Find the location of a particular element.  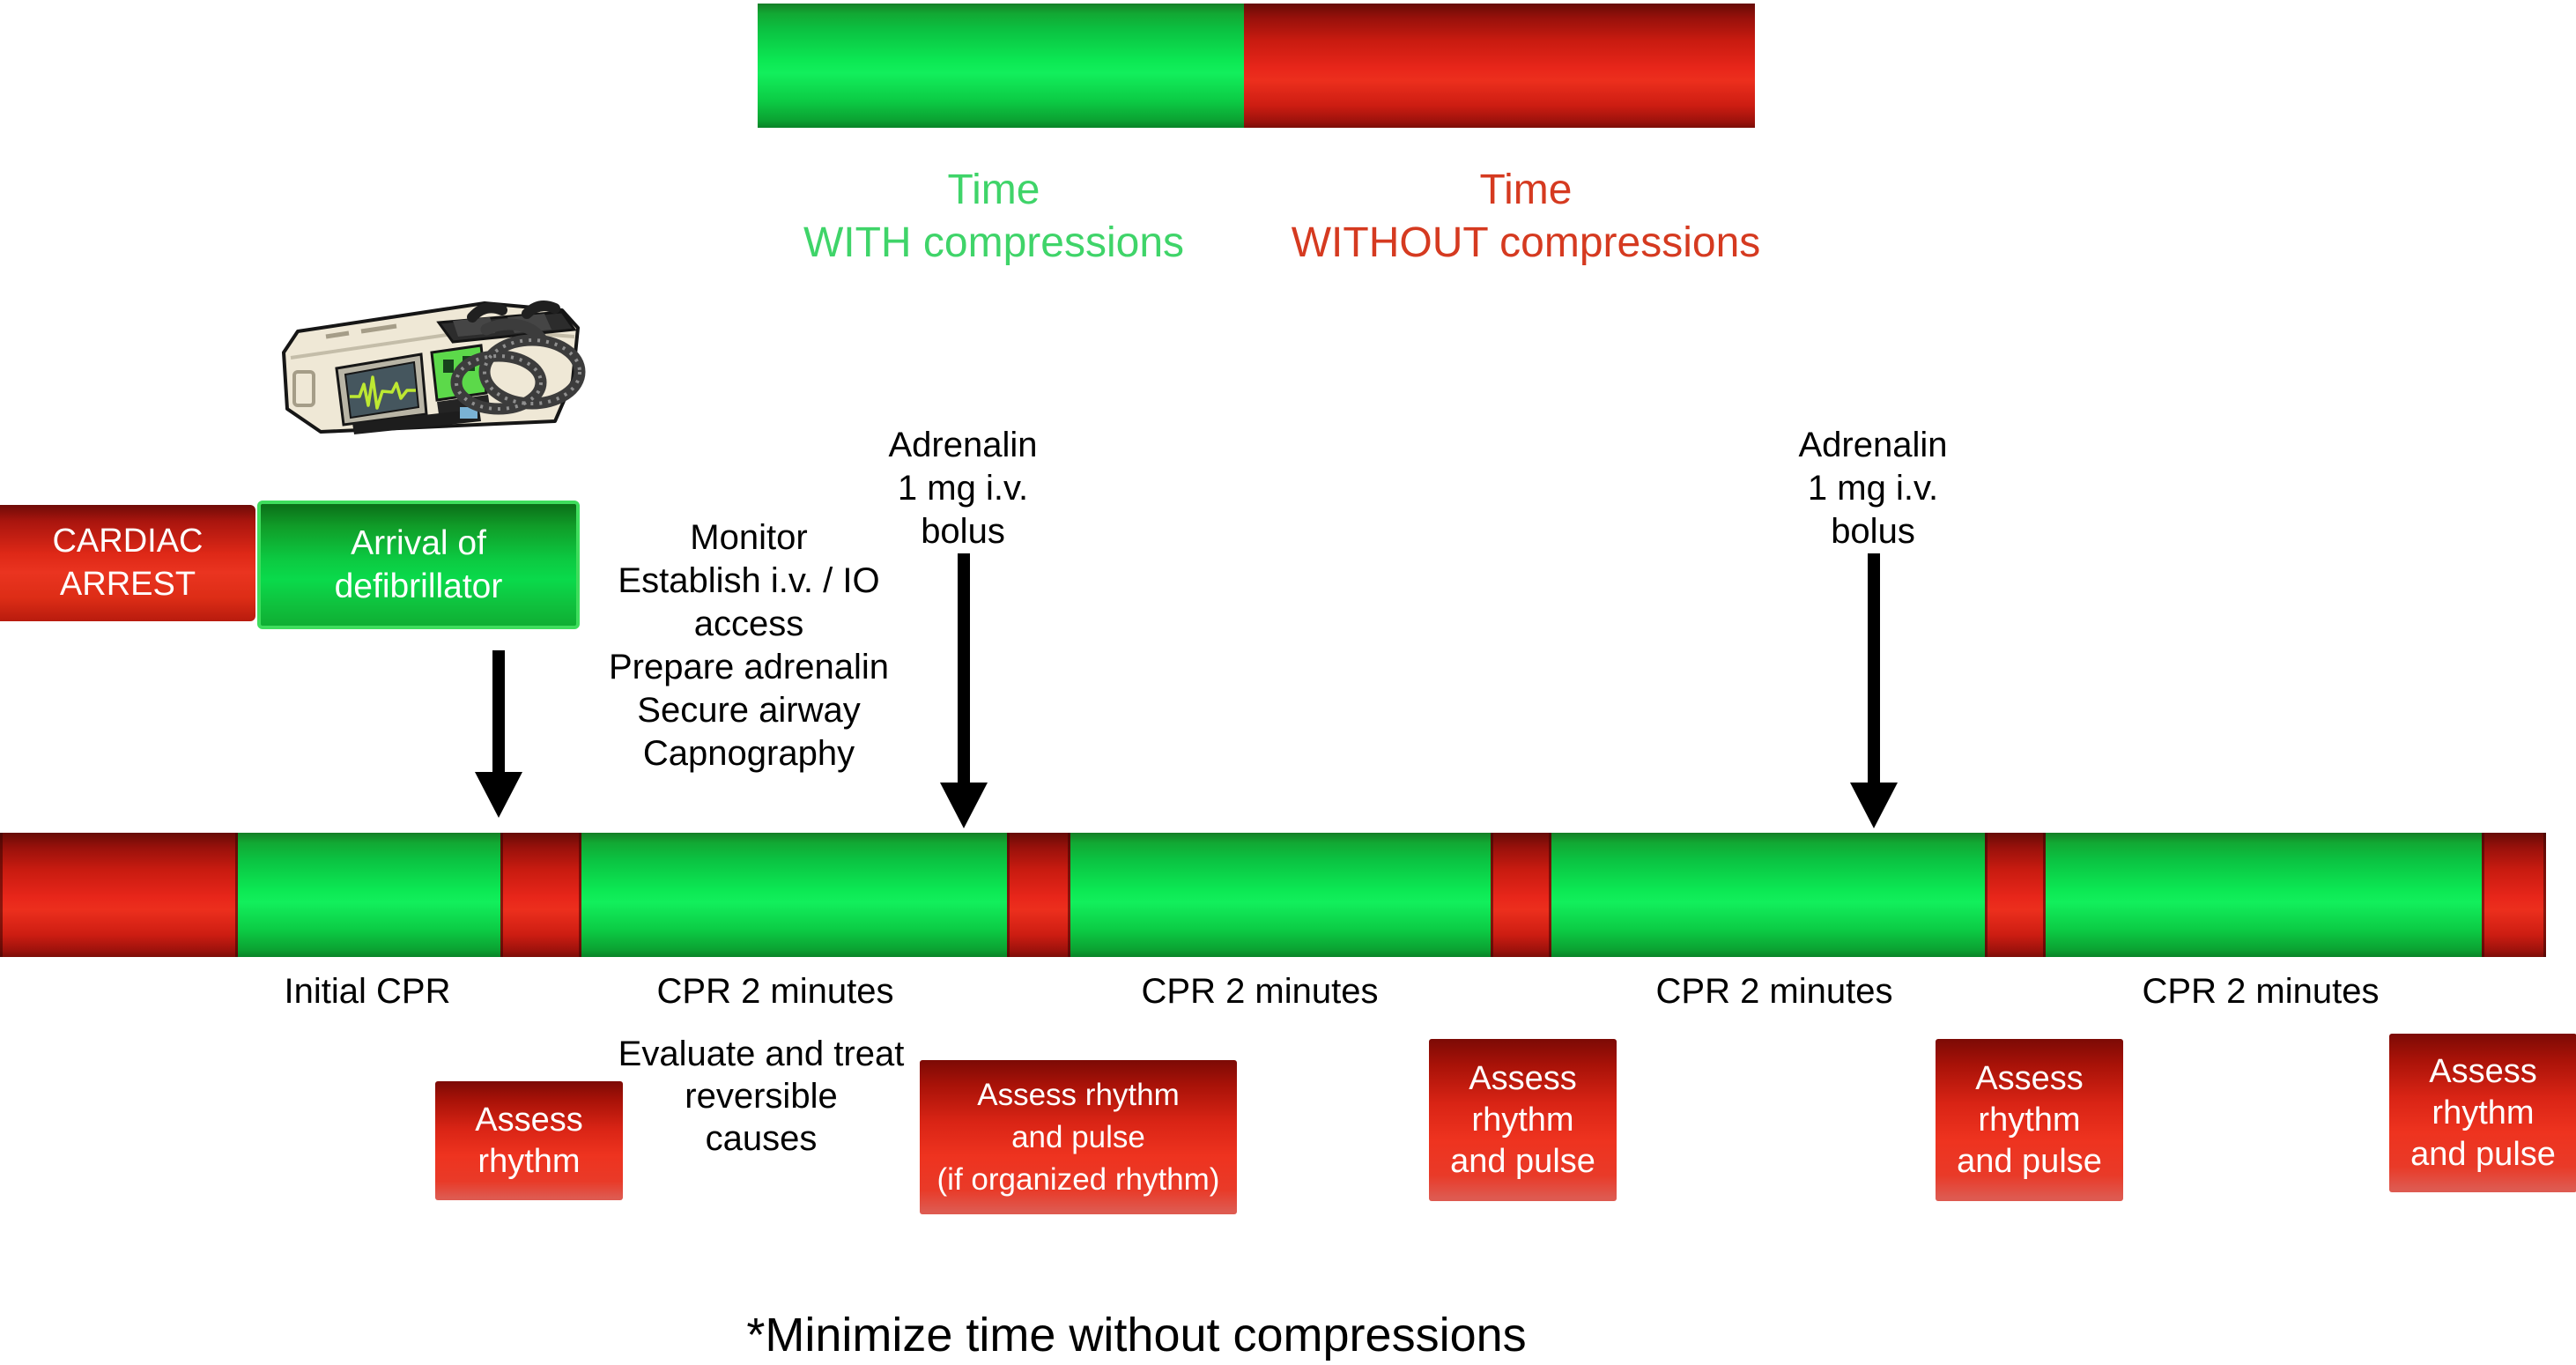

timeline-label-cpr-2-minutes-1: CPR 2 minutes is located at coordinates (775, 992).